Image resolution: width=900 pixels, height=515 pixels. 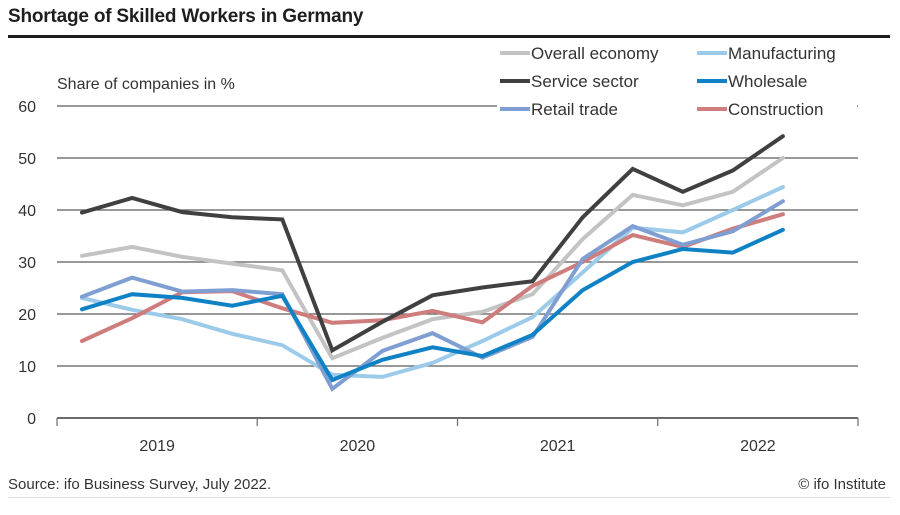 I want to click on legend-label-retail-trade: Retail trade, so click(x=574, y=109).